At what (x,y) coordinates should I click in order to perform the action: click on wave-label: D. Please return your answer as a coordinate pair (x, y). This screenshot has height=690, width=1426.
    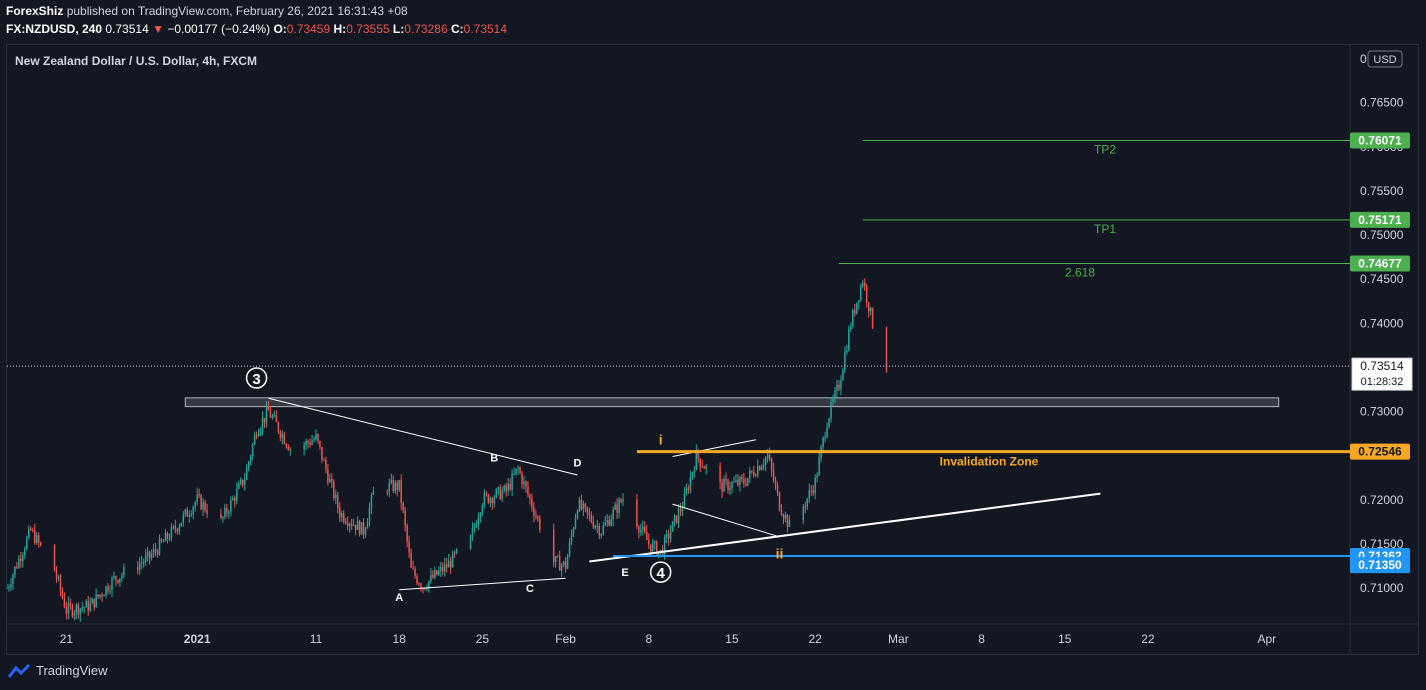
    Looking at the image, I should click on (578, 464).